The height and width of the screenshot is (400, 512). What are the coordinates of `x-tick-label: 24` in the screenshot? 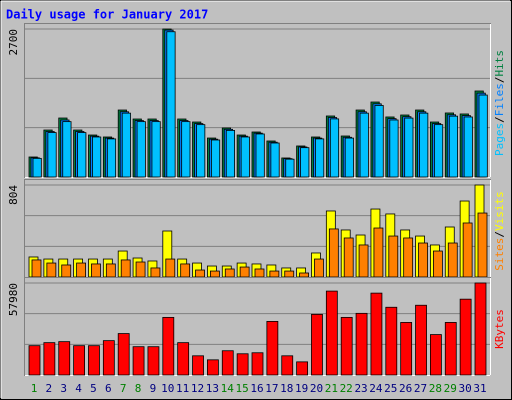 It's located at (376, 388).